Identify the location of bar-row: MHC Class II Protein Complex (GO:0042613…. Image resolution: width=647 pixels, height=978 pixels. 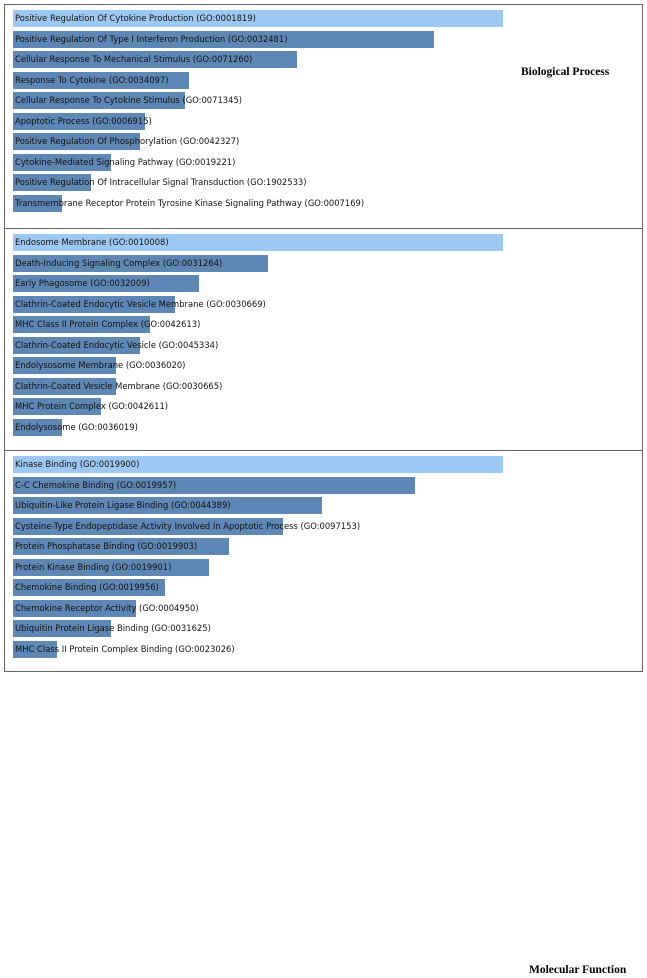
(313, 324).